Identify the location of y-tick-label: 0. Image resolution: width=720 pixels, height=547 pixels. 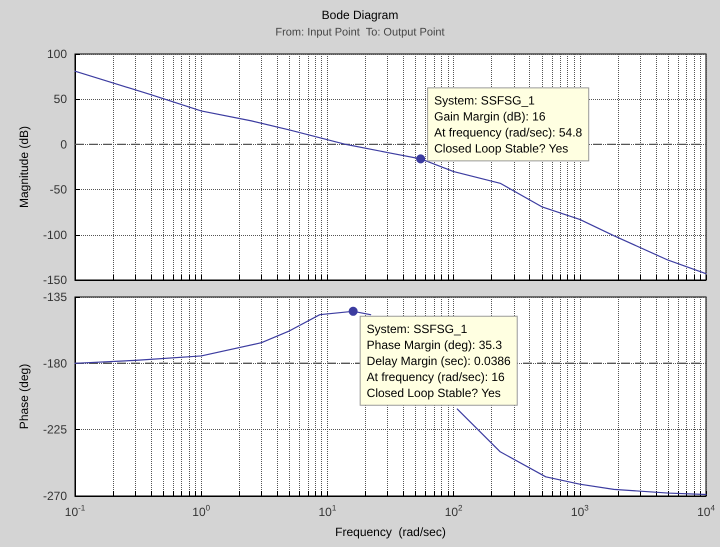
(64, 144).